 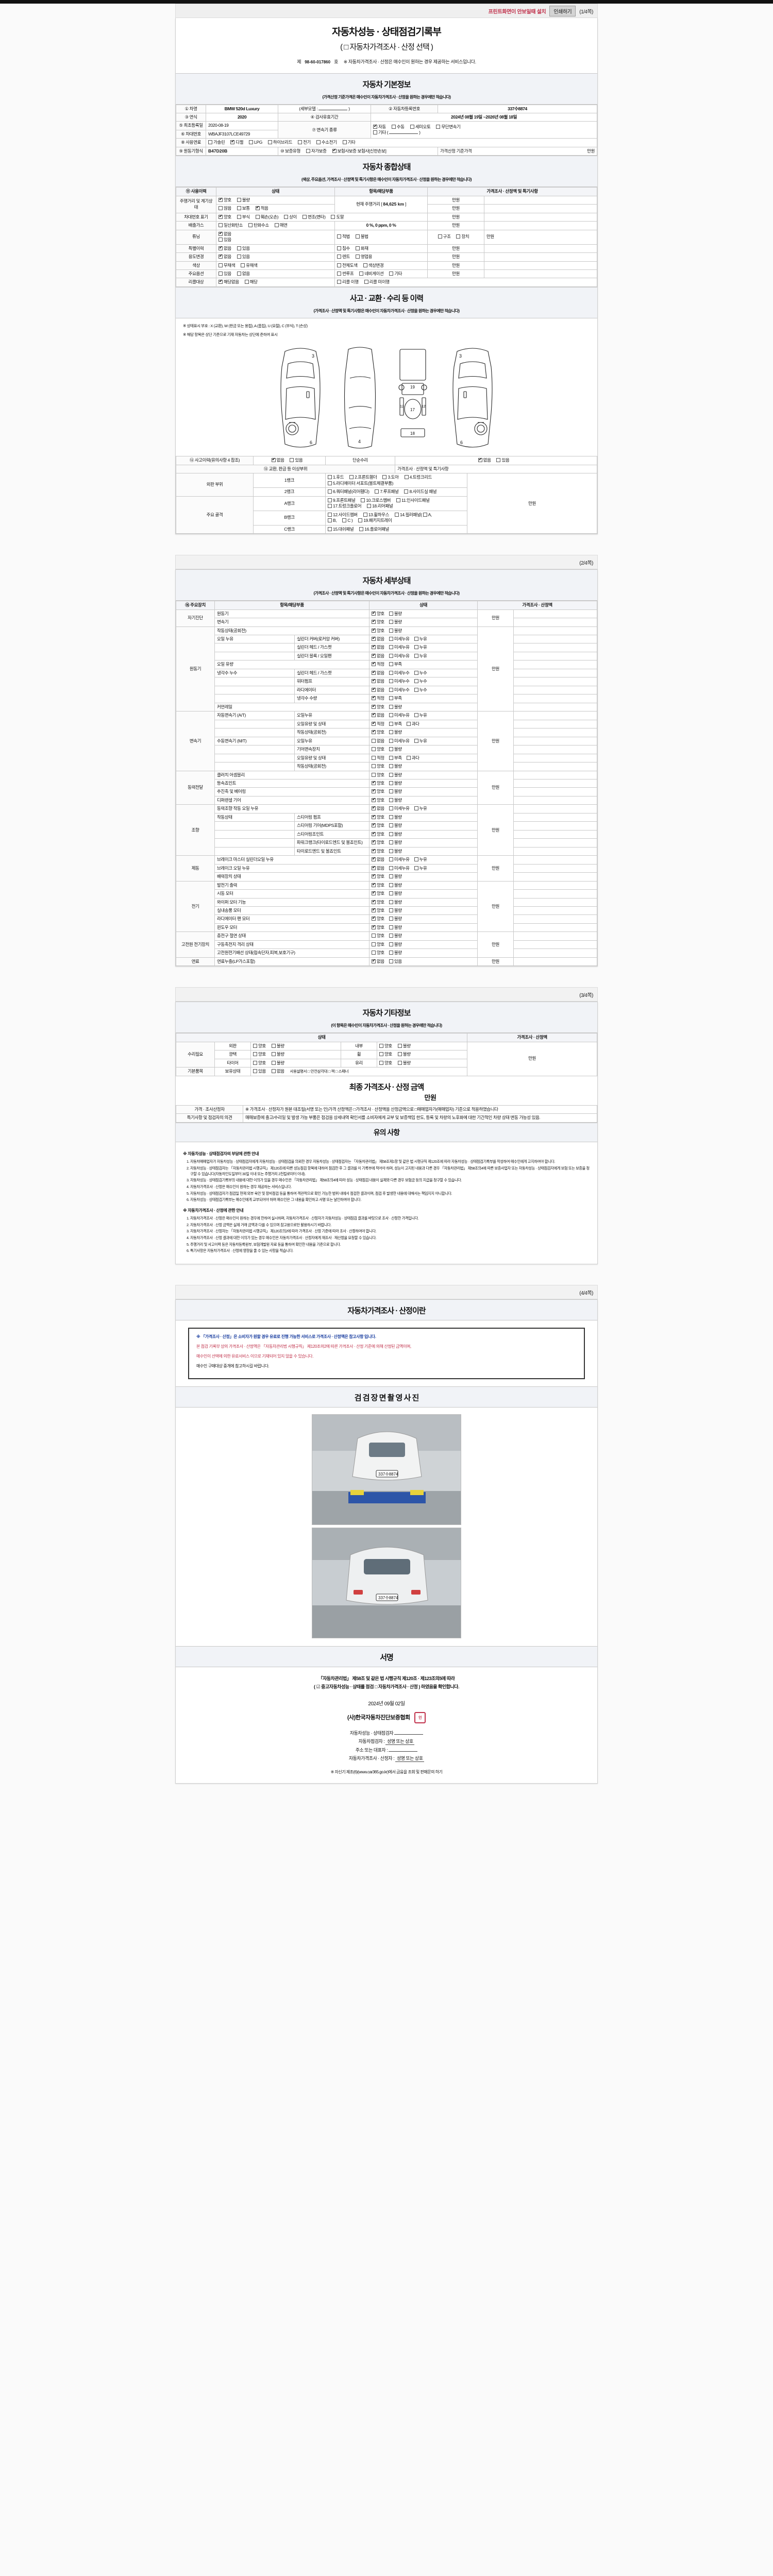 What do you see at coordinates (261, 208) in the screenshot?
I see `option-mileage-few: 적음` at bounding box center [261, 208].